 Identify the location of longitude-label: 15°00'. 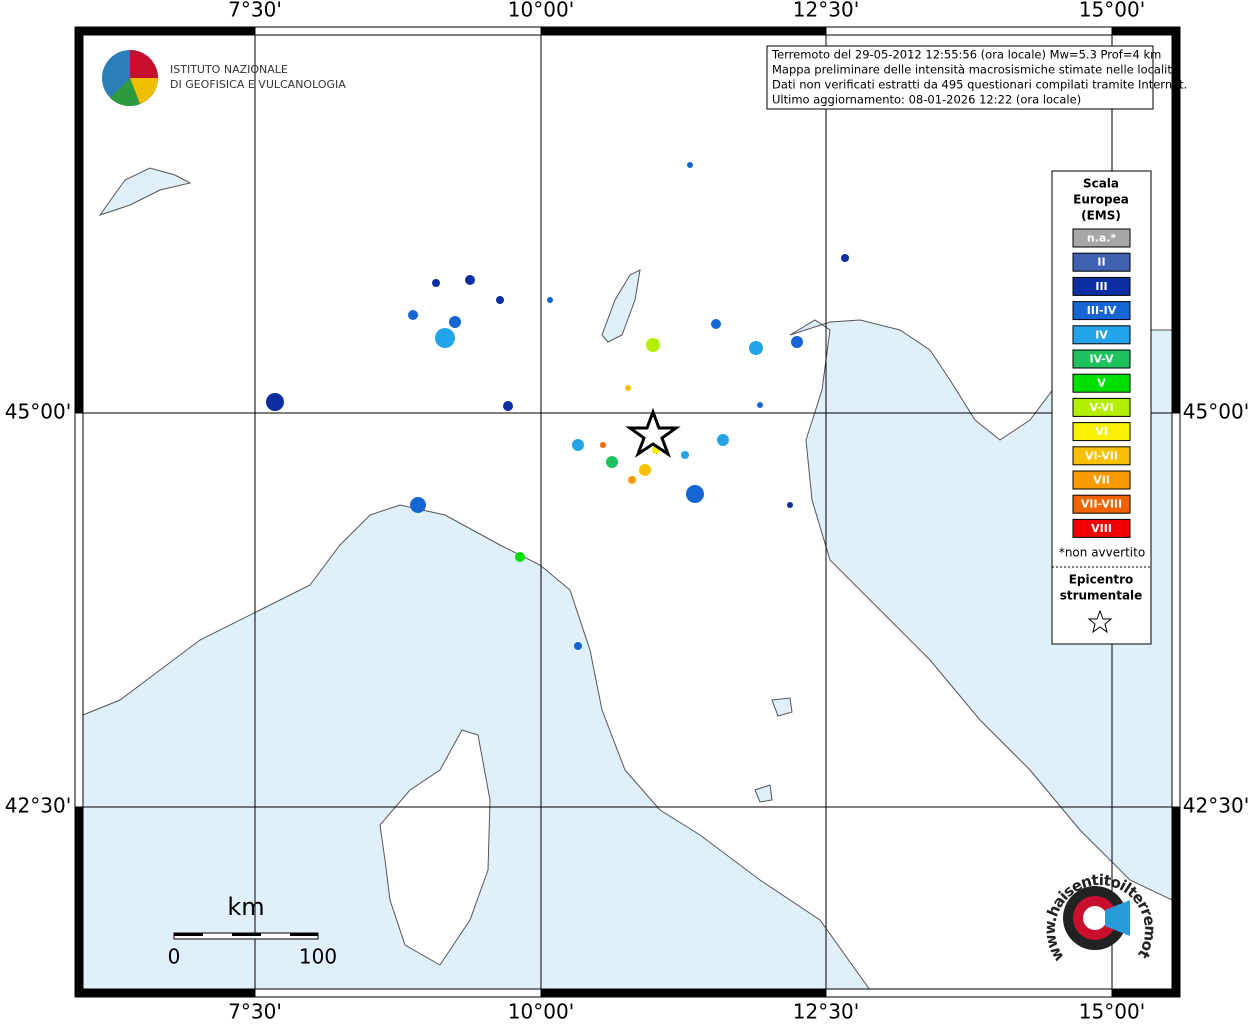
(1112, 11).